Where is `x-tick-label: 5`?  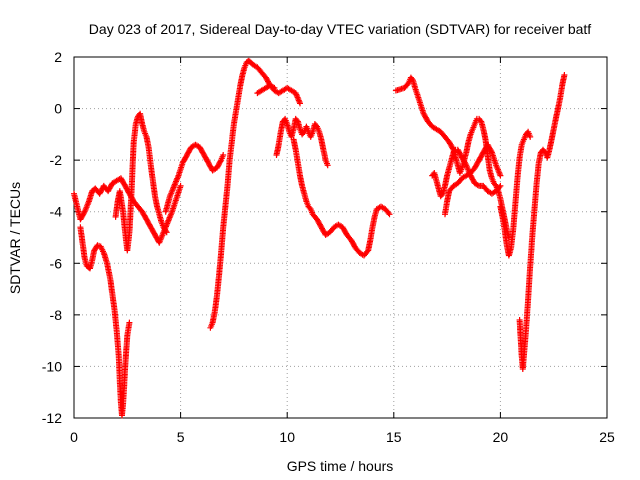
x-tick-label: 5 is located at coordinates (181, 437).